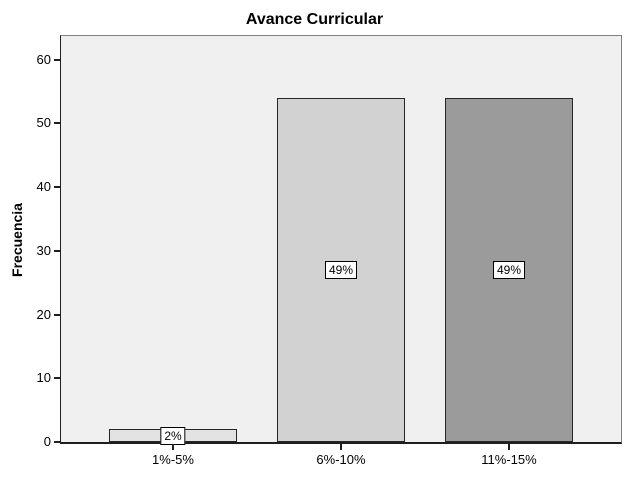  Describe the element at coordinates (43, 187) in the screenshot. I see `y-tick-label: 40` at that location.